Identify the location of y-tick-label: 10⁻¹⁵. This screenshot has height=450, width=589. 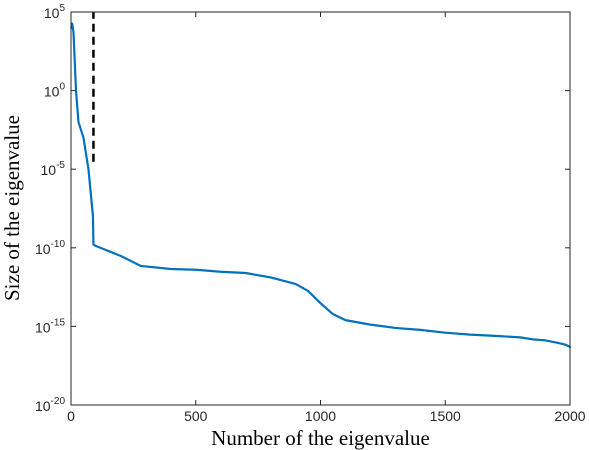
(50, 326).